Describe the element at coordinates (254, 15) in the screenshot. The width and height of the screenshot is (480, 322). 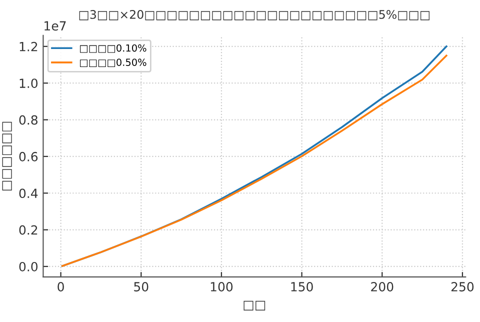
I see `chart-title: □3□□×20□□□□□□□□□□□□□□□□□□□□□5%□□□` at that location.